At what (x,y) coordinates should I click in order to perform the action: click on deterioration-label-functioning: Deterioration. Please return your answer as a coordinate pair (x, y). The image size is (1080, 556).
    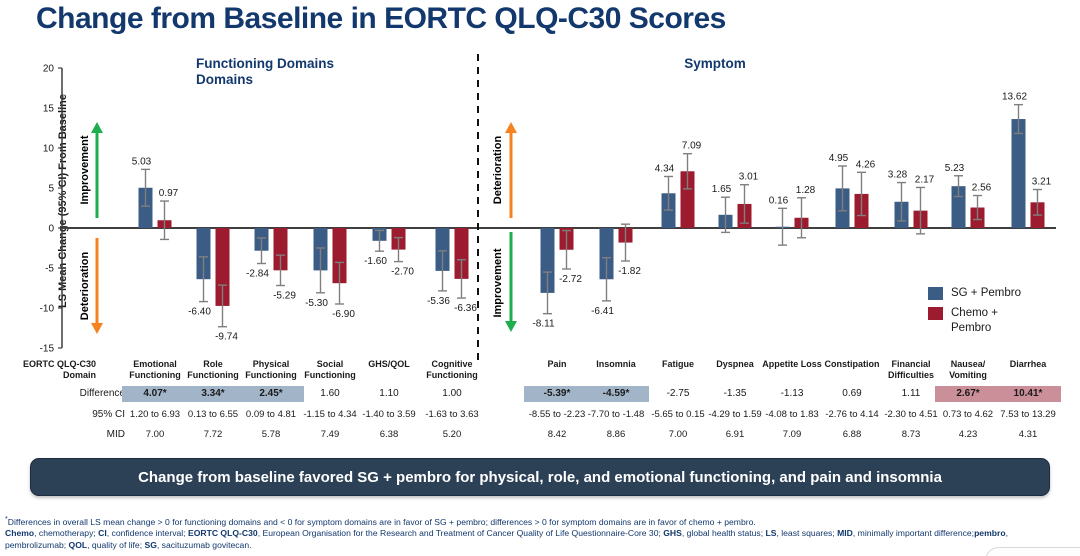
    Looking at the image, I should click on (85, 286).